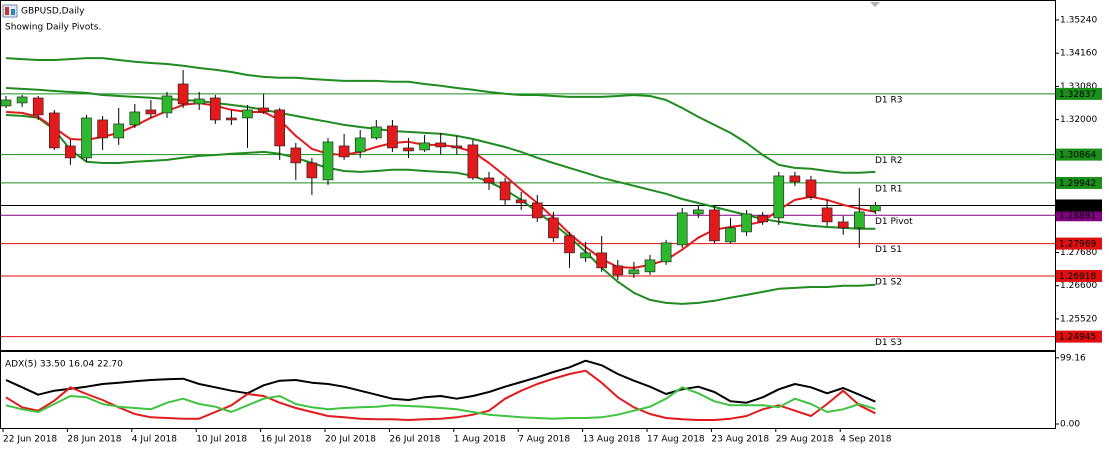  Describe the element at coordinates (740, 440) in the screenshot. I see `x-tick-label: 23 Aug 2018` at that location.